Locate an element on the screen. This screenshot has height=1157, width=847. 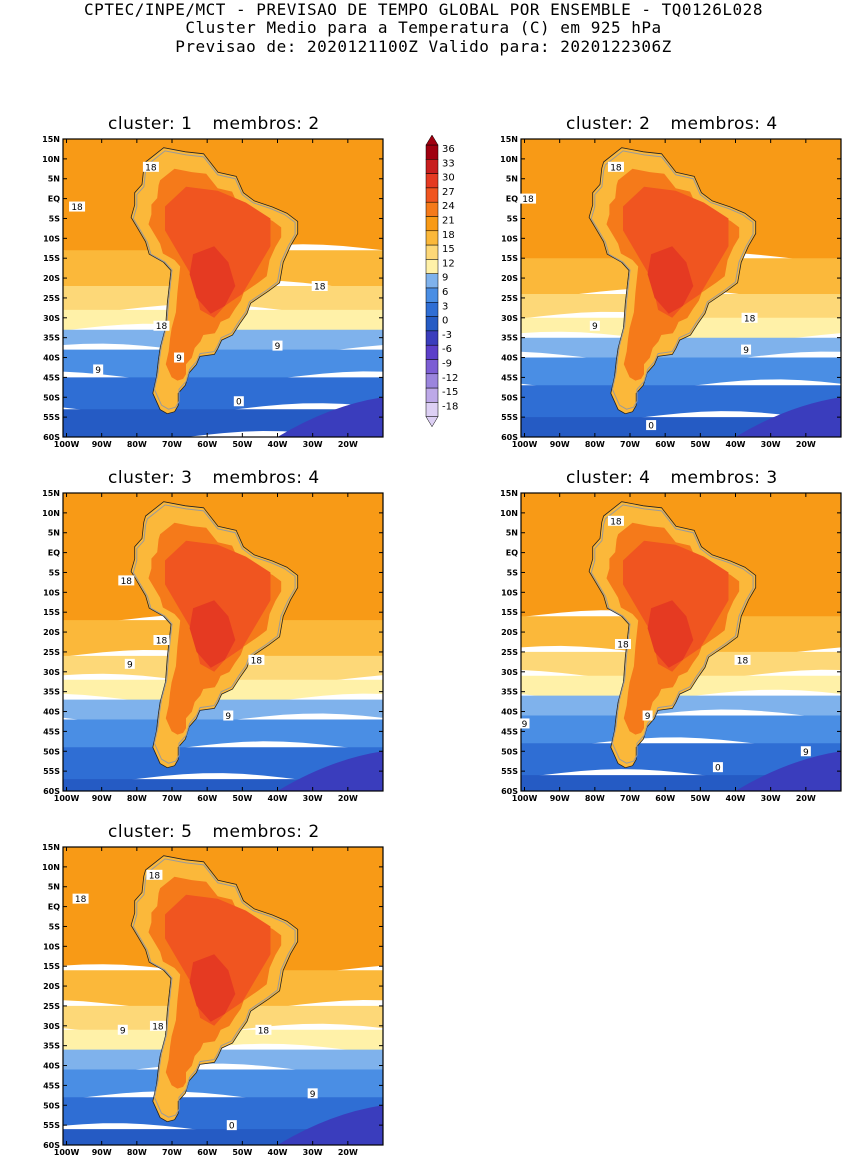
colorbar-label: 24 is located at coordinates (448, 206).